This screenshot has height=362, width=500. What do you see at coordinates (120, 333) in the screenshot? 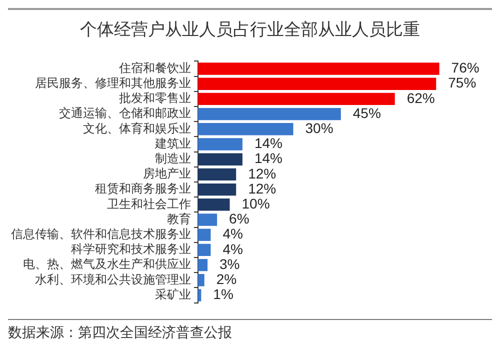
I see `source-note: 数据来源：第四次全国经济普查公报` at bounding box center [120, 333].